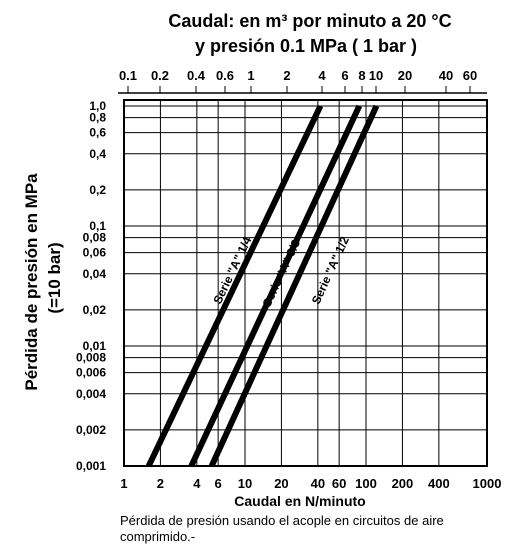 The height and width of the screenshot is (547, 507). Describe the element at coordinates (225, 75) in the screenshot. I see `x2-tick-label-3: 0.6` at that location.